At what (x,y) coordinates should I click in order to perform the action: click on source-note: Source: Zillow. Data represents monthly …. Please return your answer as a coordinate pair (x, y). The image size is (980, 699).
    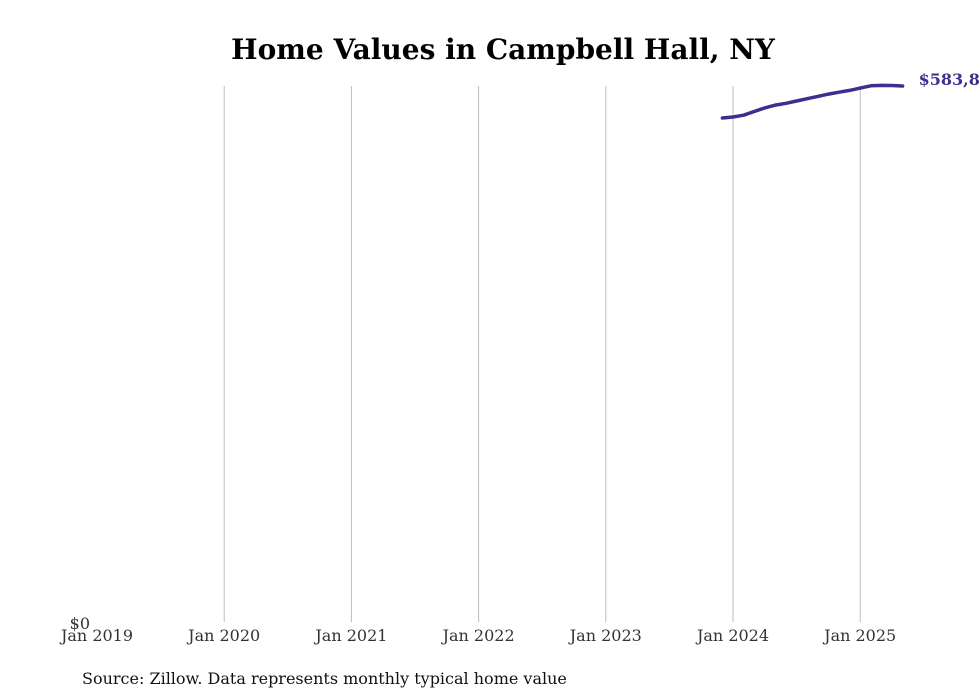
    Looking at the image, I should click on (324, 678).